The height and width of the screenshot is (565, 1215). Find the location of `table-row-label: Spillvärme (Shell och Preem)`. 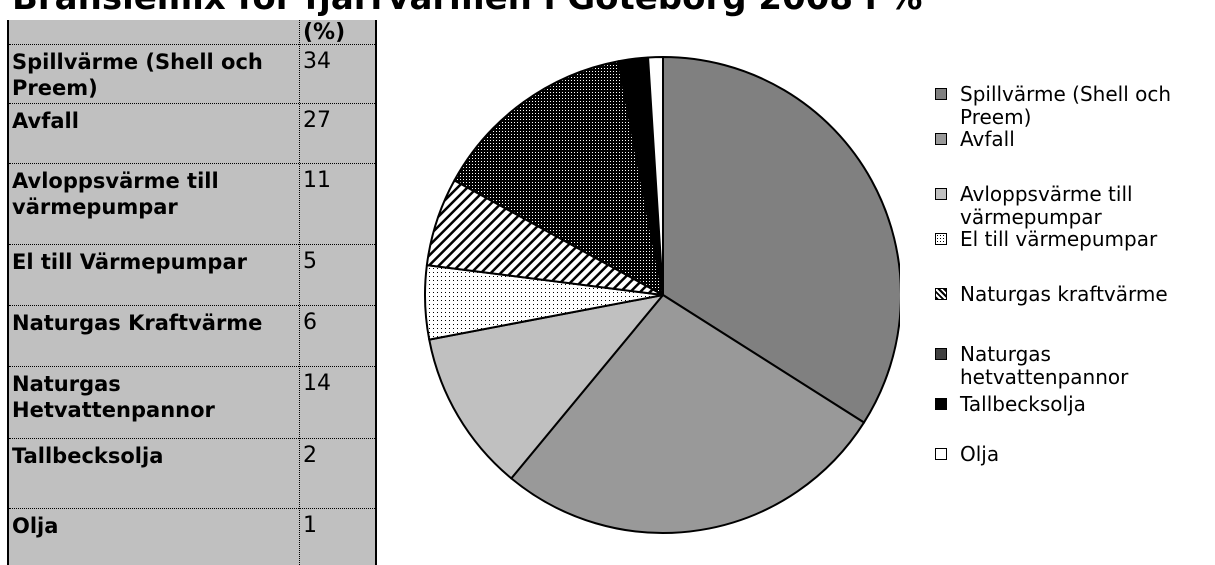

table-row-label: Spillvärme (Shell och Preem) is located at coordinates (137, 75).